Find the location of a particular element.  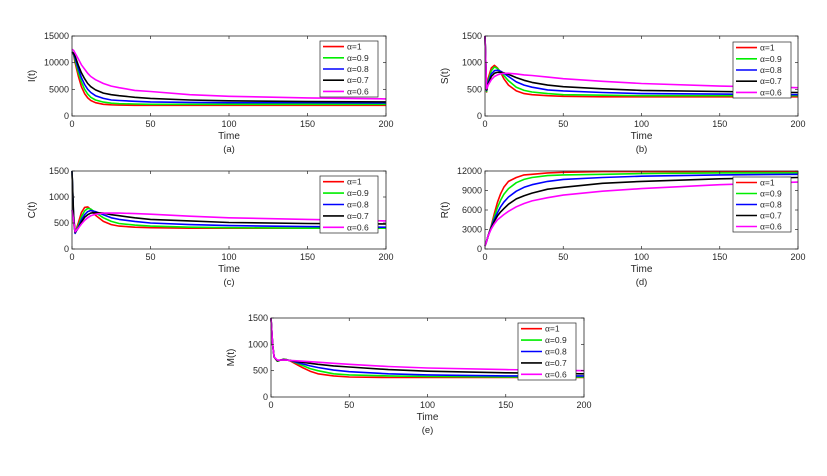

y-axis-label: C(t) is located at coordinates (32, 210).